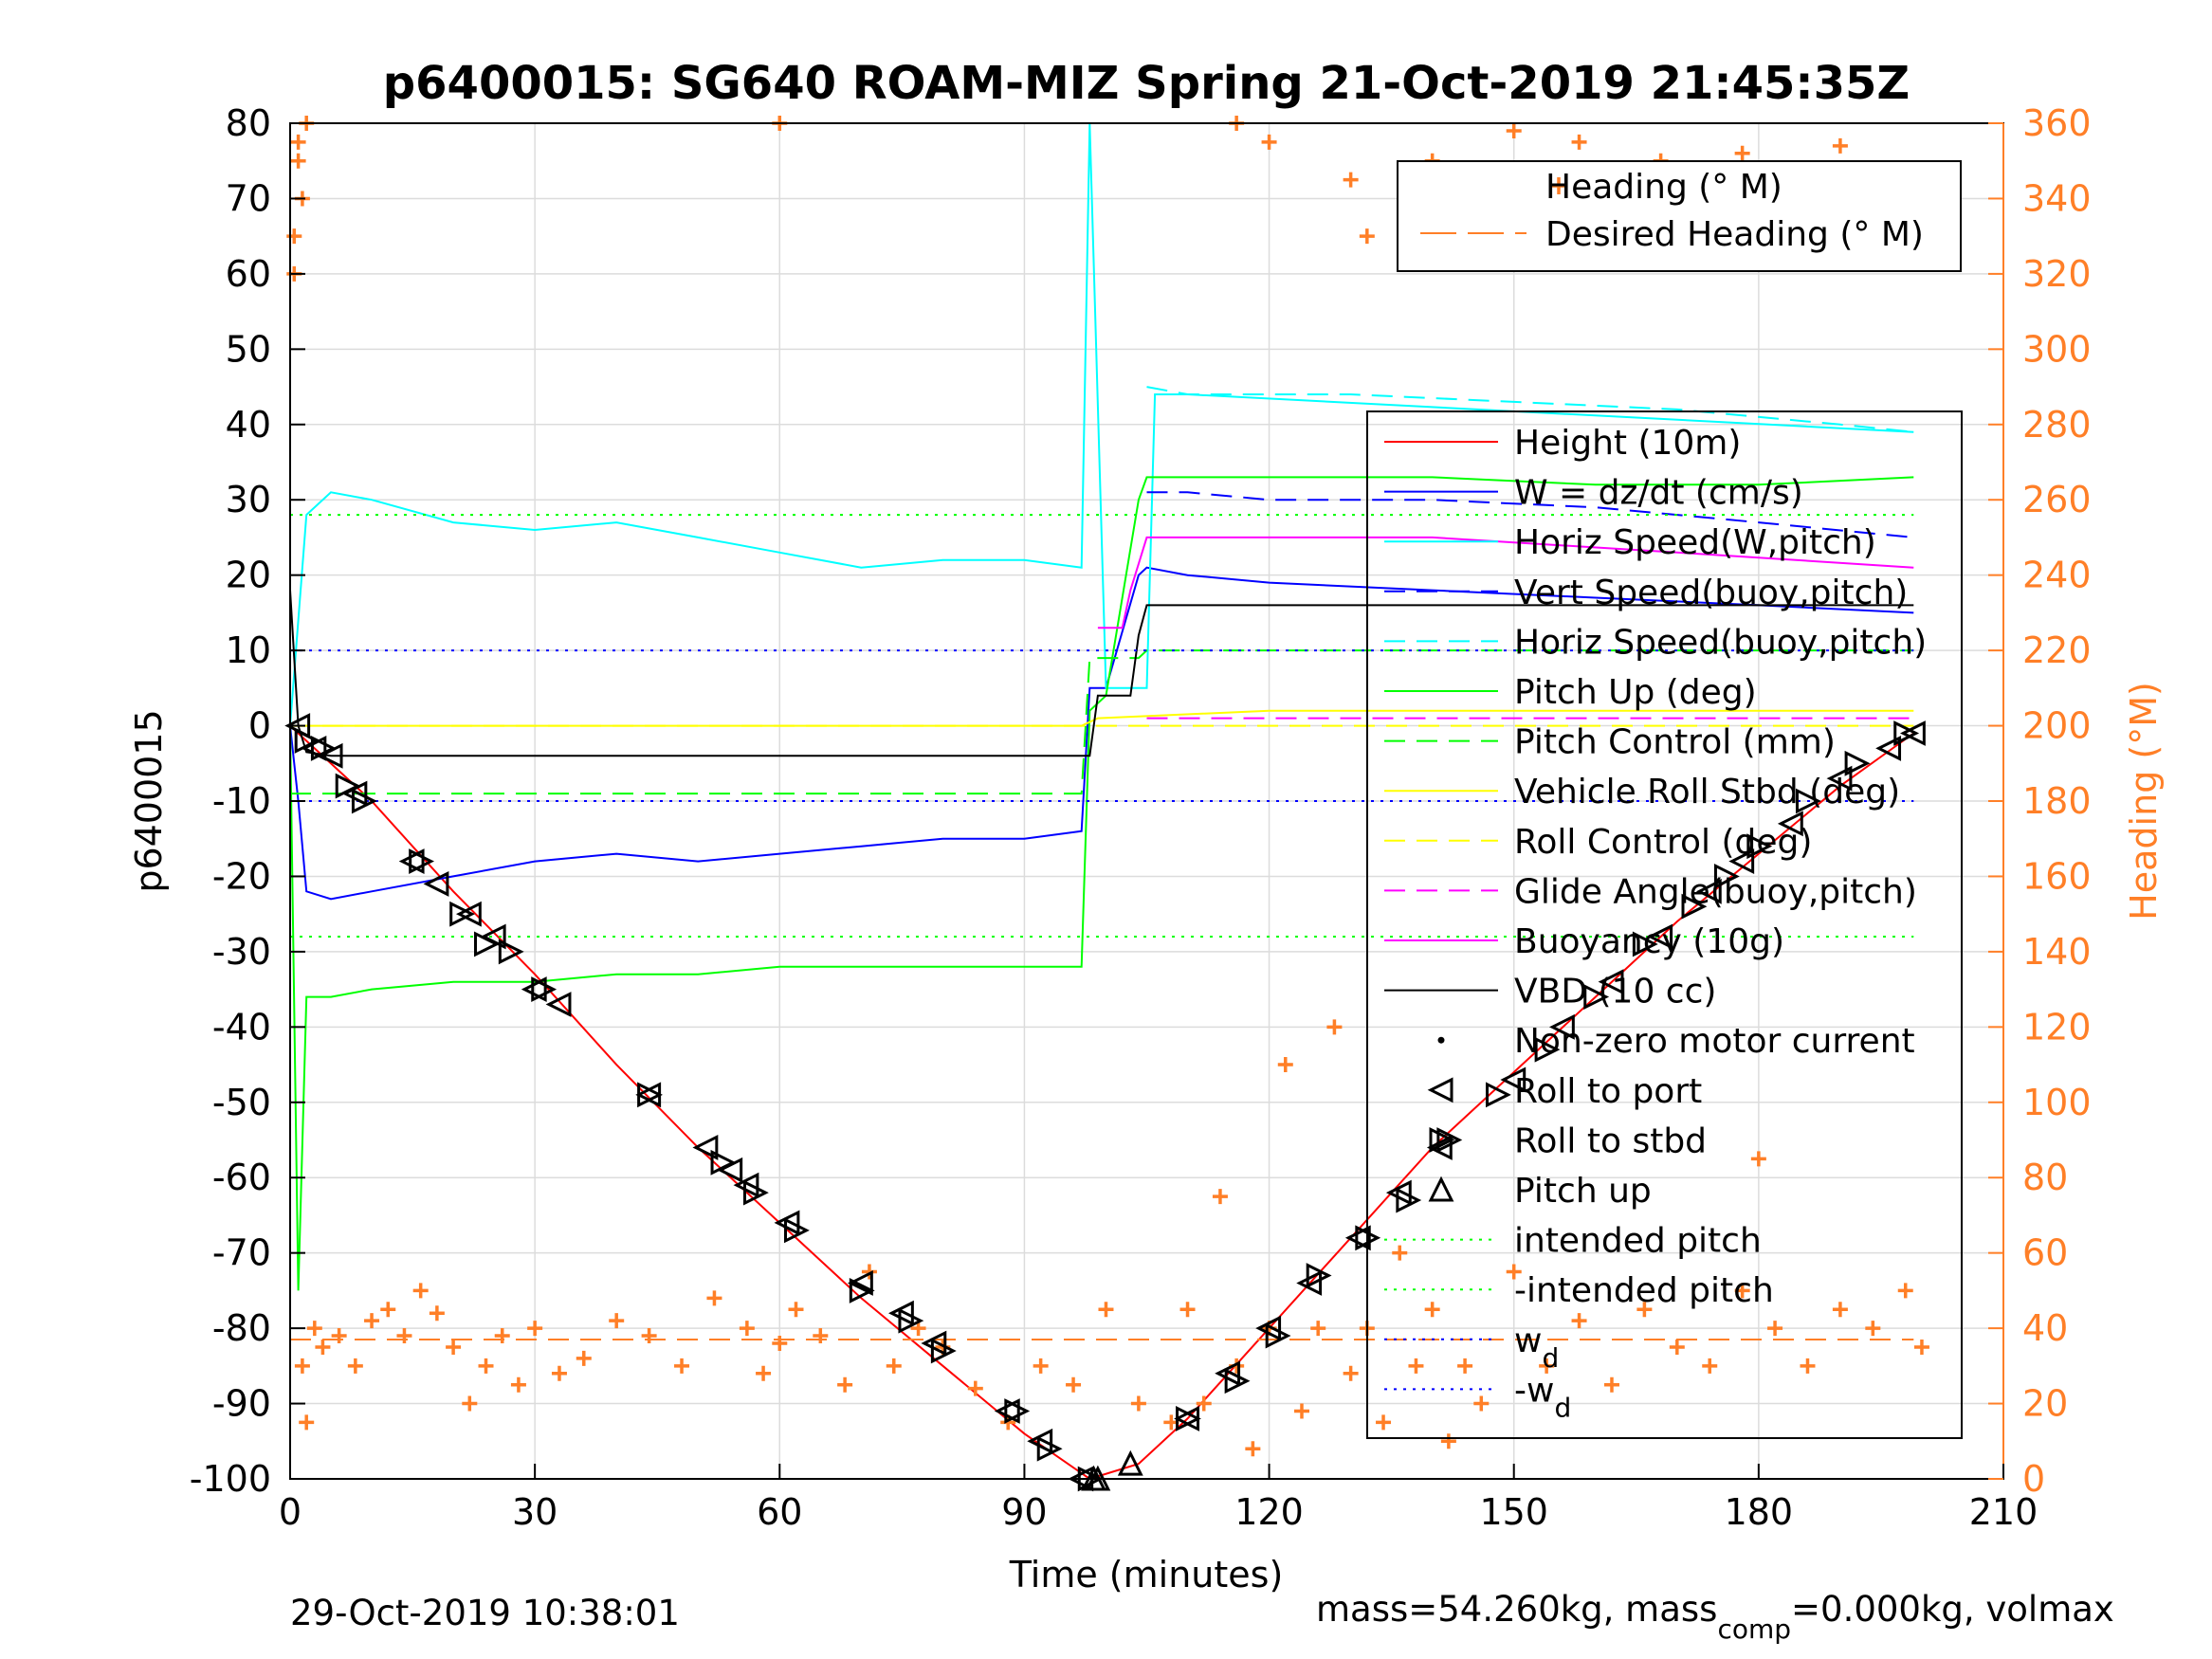  I want to click on y-tick-label-right: 240, so click(2057, 575).